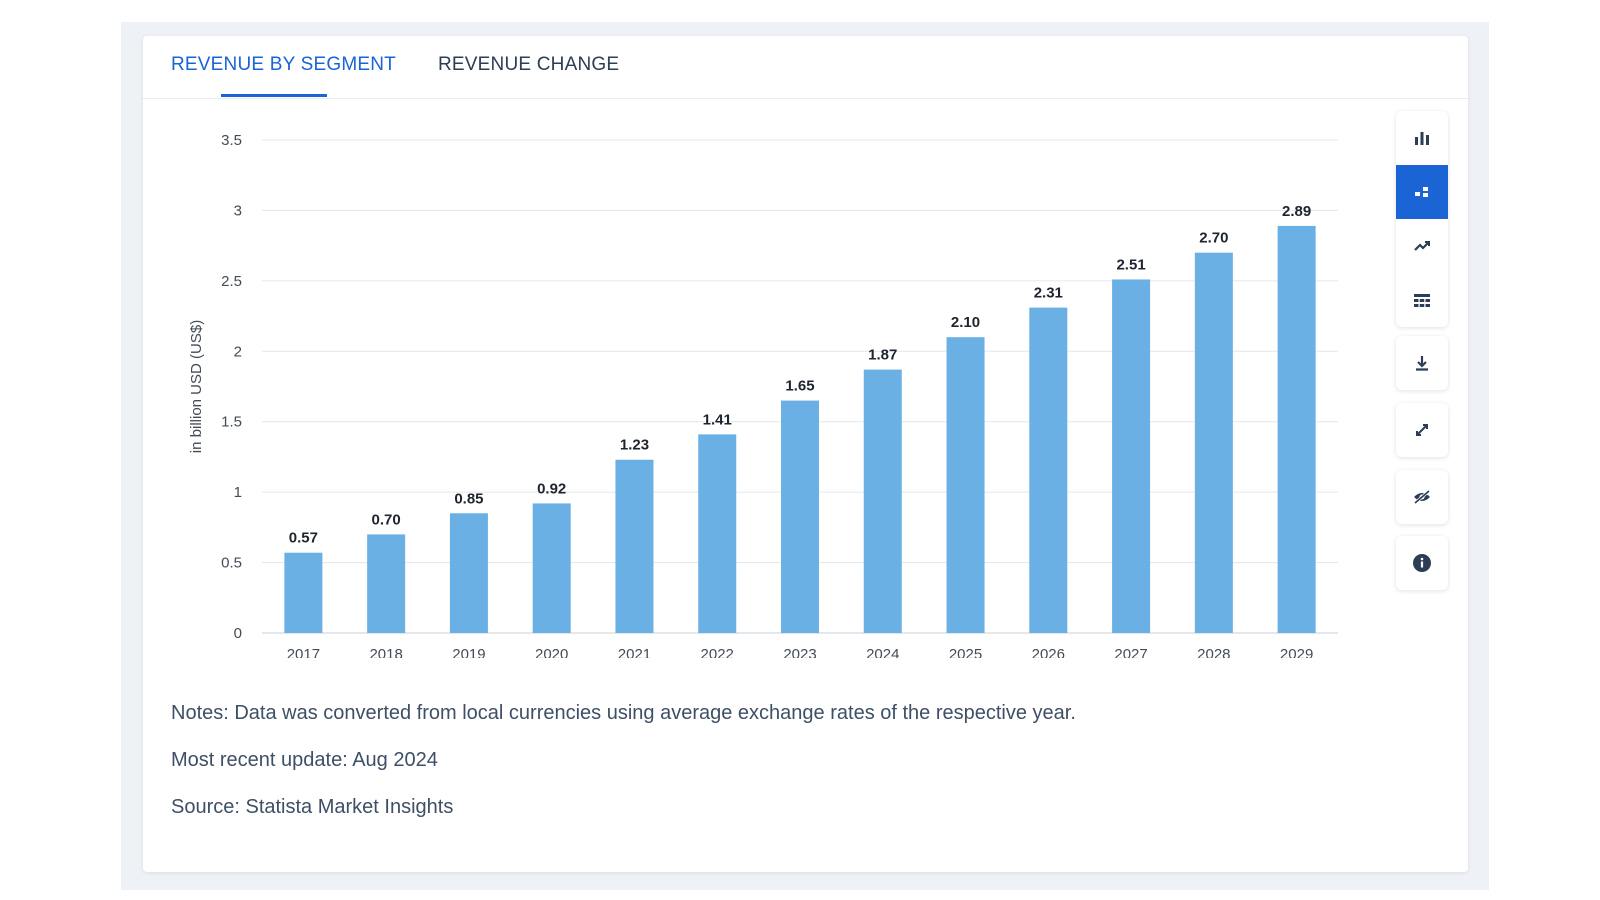  What do you see at coordinates (882, 355) in the screenshot?
I see `data-label: 1.87` at bounding box center [882, 355].